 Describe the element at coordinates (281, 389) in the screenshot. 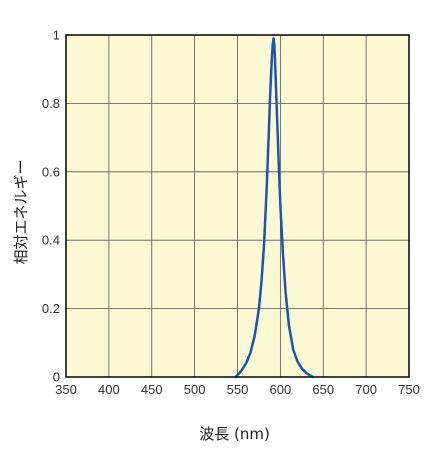

I see `x-tick-label: 600` at that location.